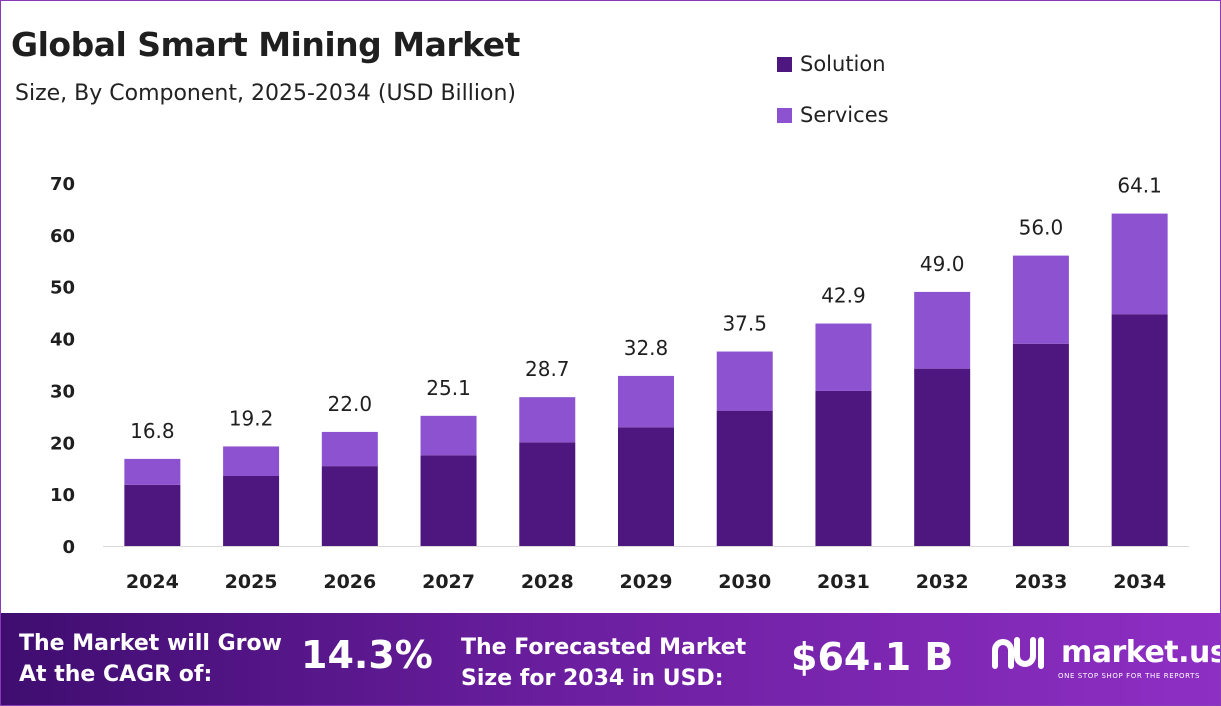 The height and width of the screenshot is (706, 1221). What do you see at coordinates (251, 582) in the screenshot?
I see `x-tick-label-2025: 2025` at bounding box center [251, 582].